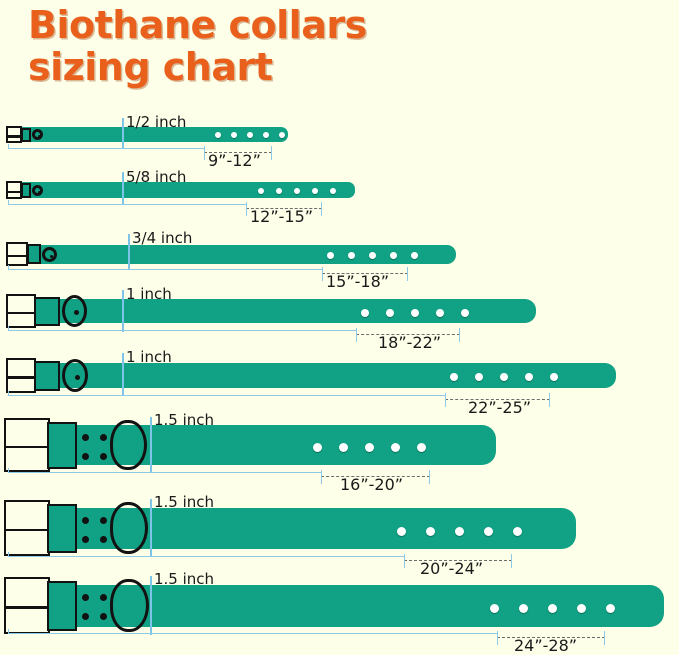 This screenshot has width=679, height=655. I want to click on width-label: 1/2 inch, so click(156, 122).